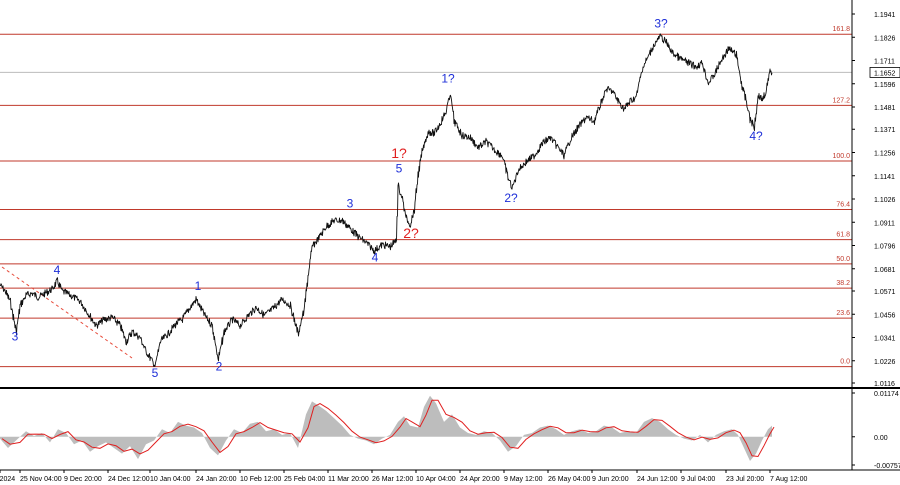 This screenshot has width=900, height=485. What do you see at coordinates (843, 313) in the screenshot?
I see `fib-label-7: 23.6` at bounding box center [843, 313].